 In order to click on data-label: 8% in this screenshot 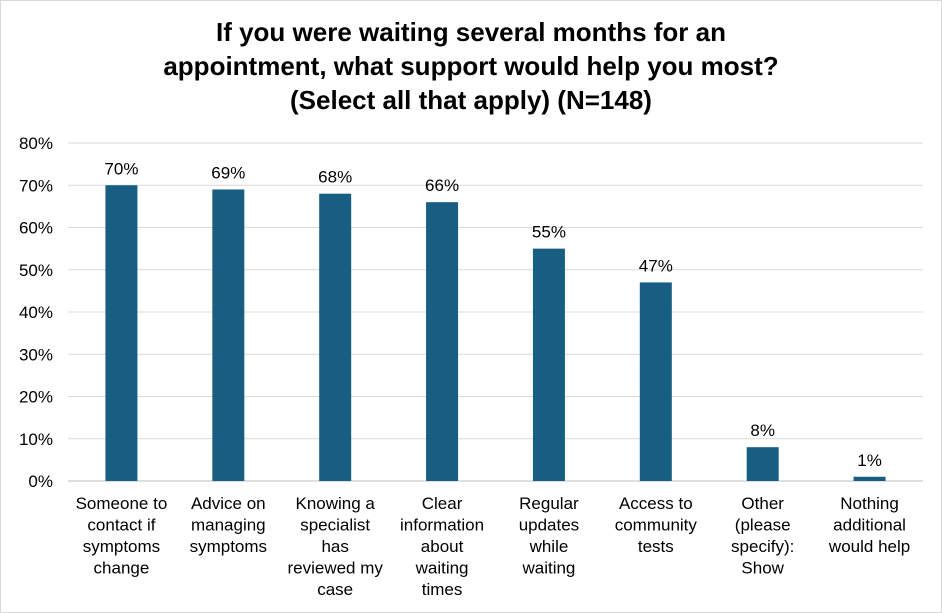, I will do `click(762, 430)`.